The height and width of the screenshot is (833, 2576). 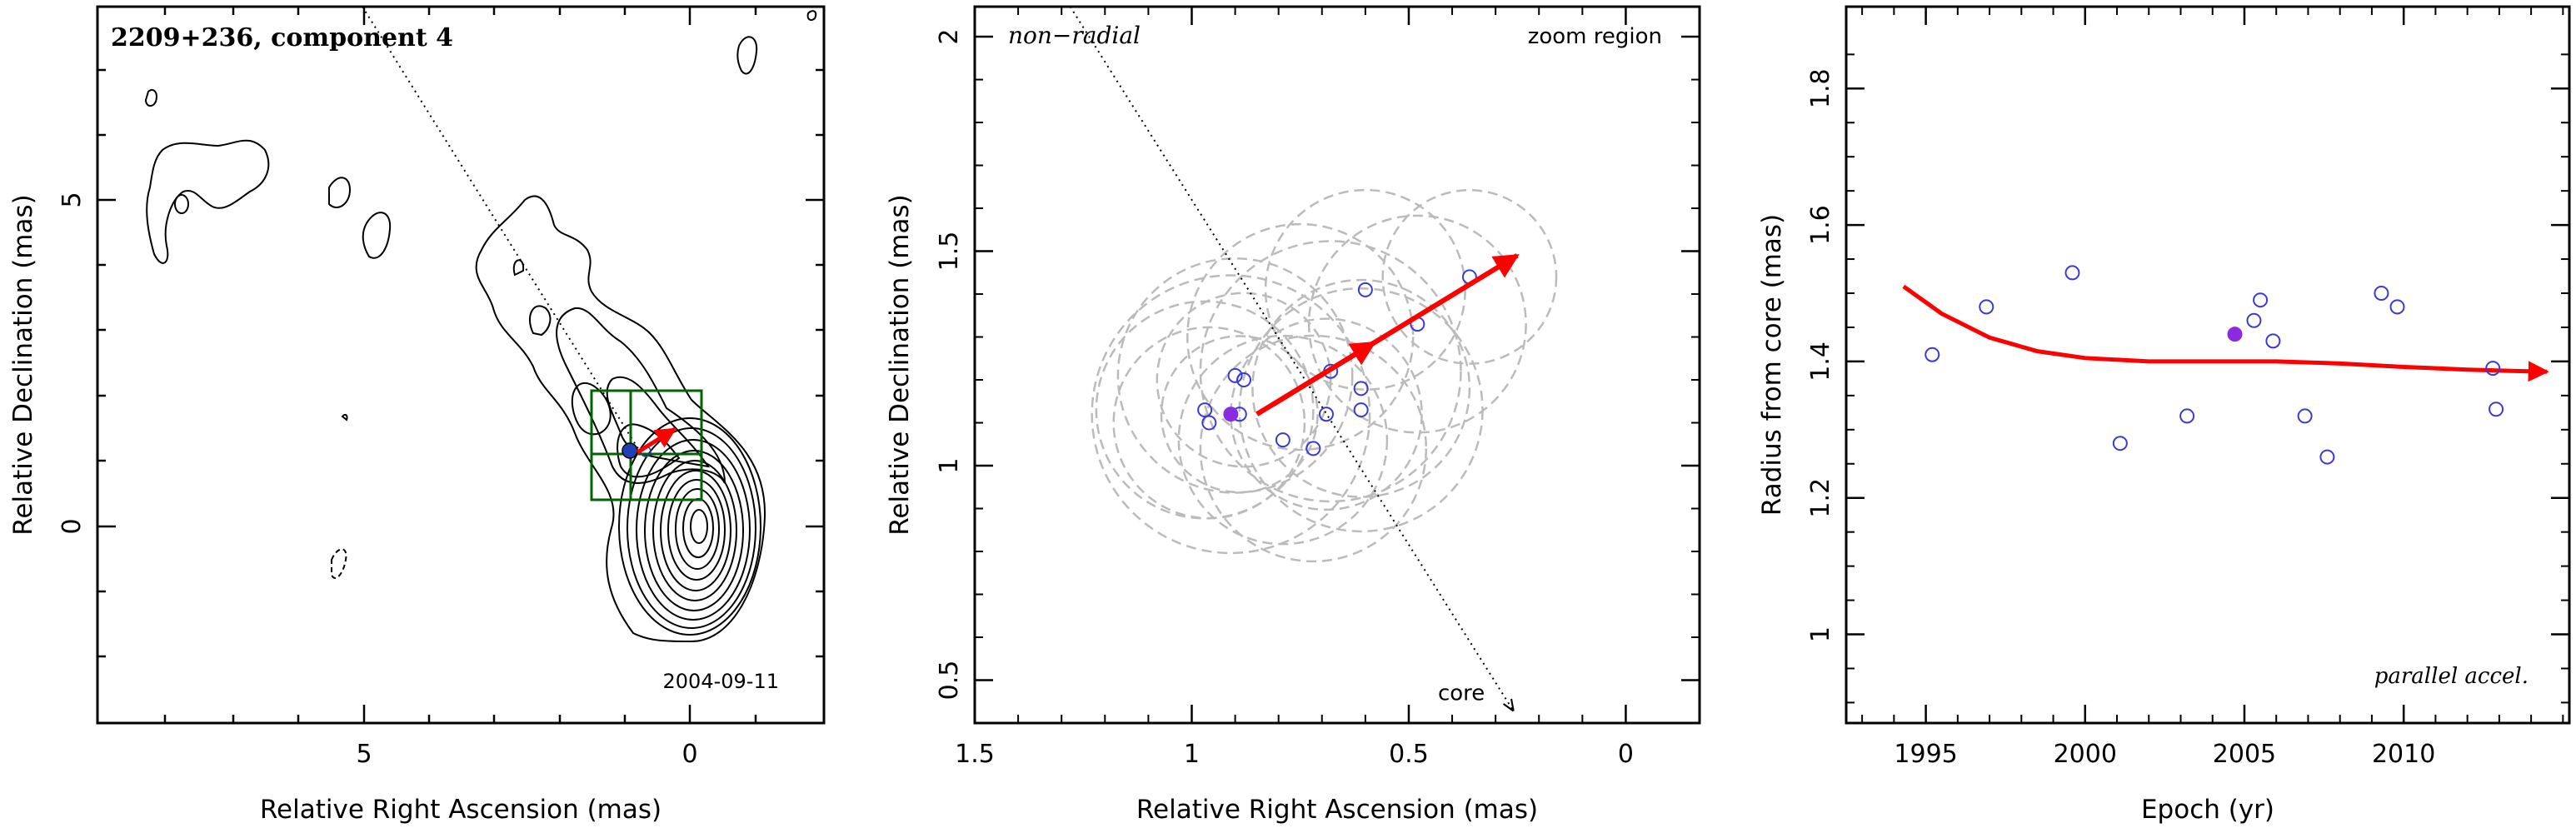 I want to click on y-tick-label: 1.2, so click(x=1820, y=498).